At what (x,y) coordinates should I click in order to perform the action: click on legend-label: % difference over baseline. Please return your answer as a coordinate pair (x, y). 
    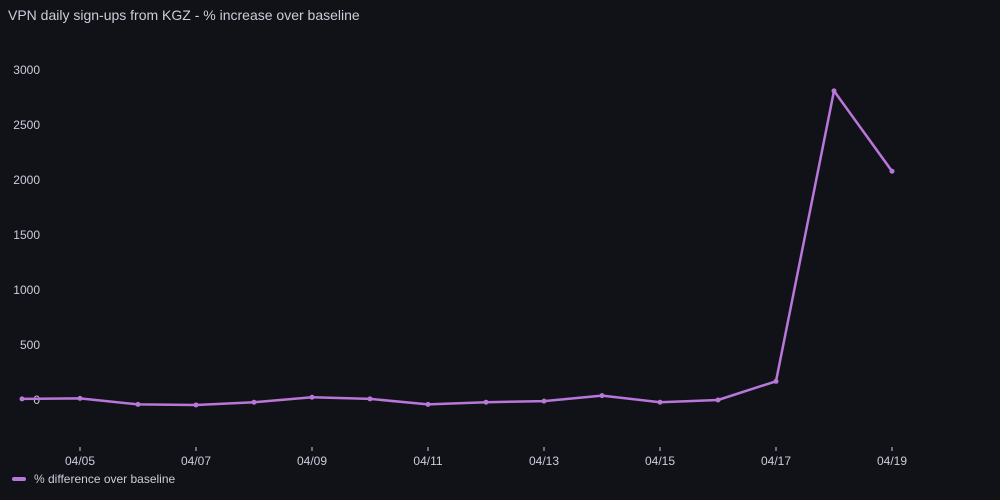
    Looking at the image, I should click on (105, 479).